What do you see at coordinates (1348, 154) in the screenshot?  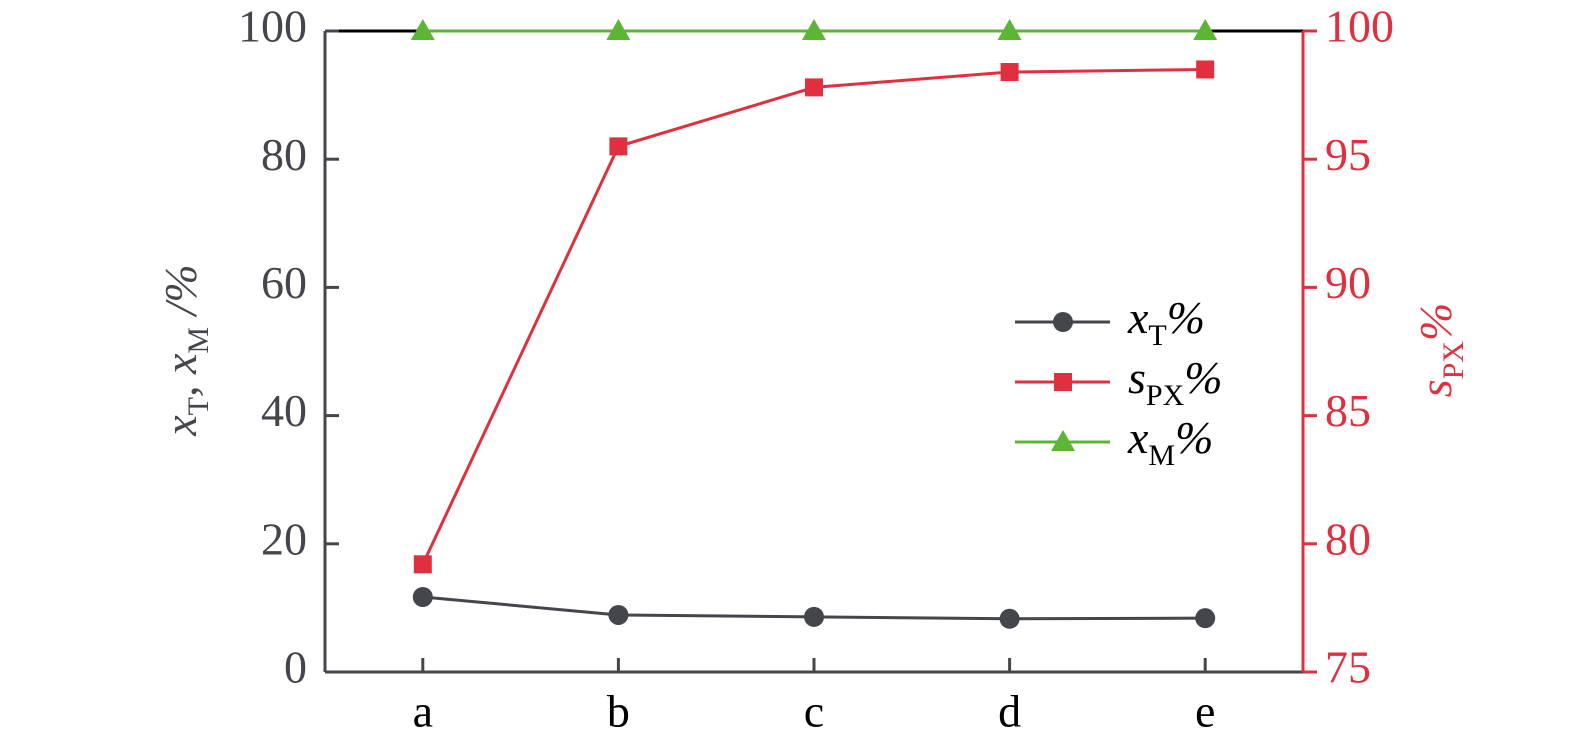 I see `y2-tick-label: 95` at bounding box center [1348, 154].